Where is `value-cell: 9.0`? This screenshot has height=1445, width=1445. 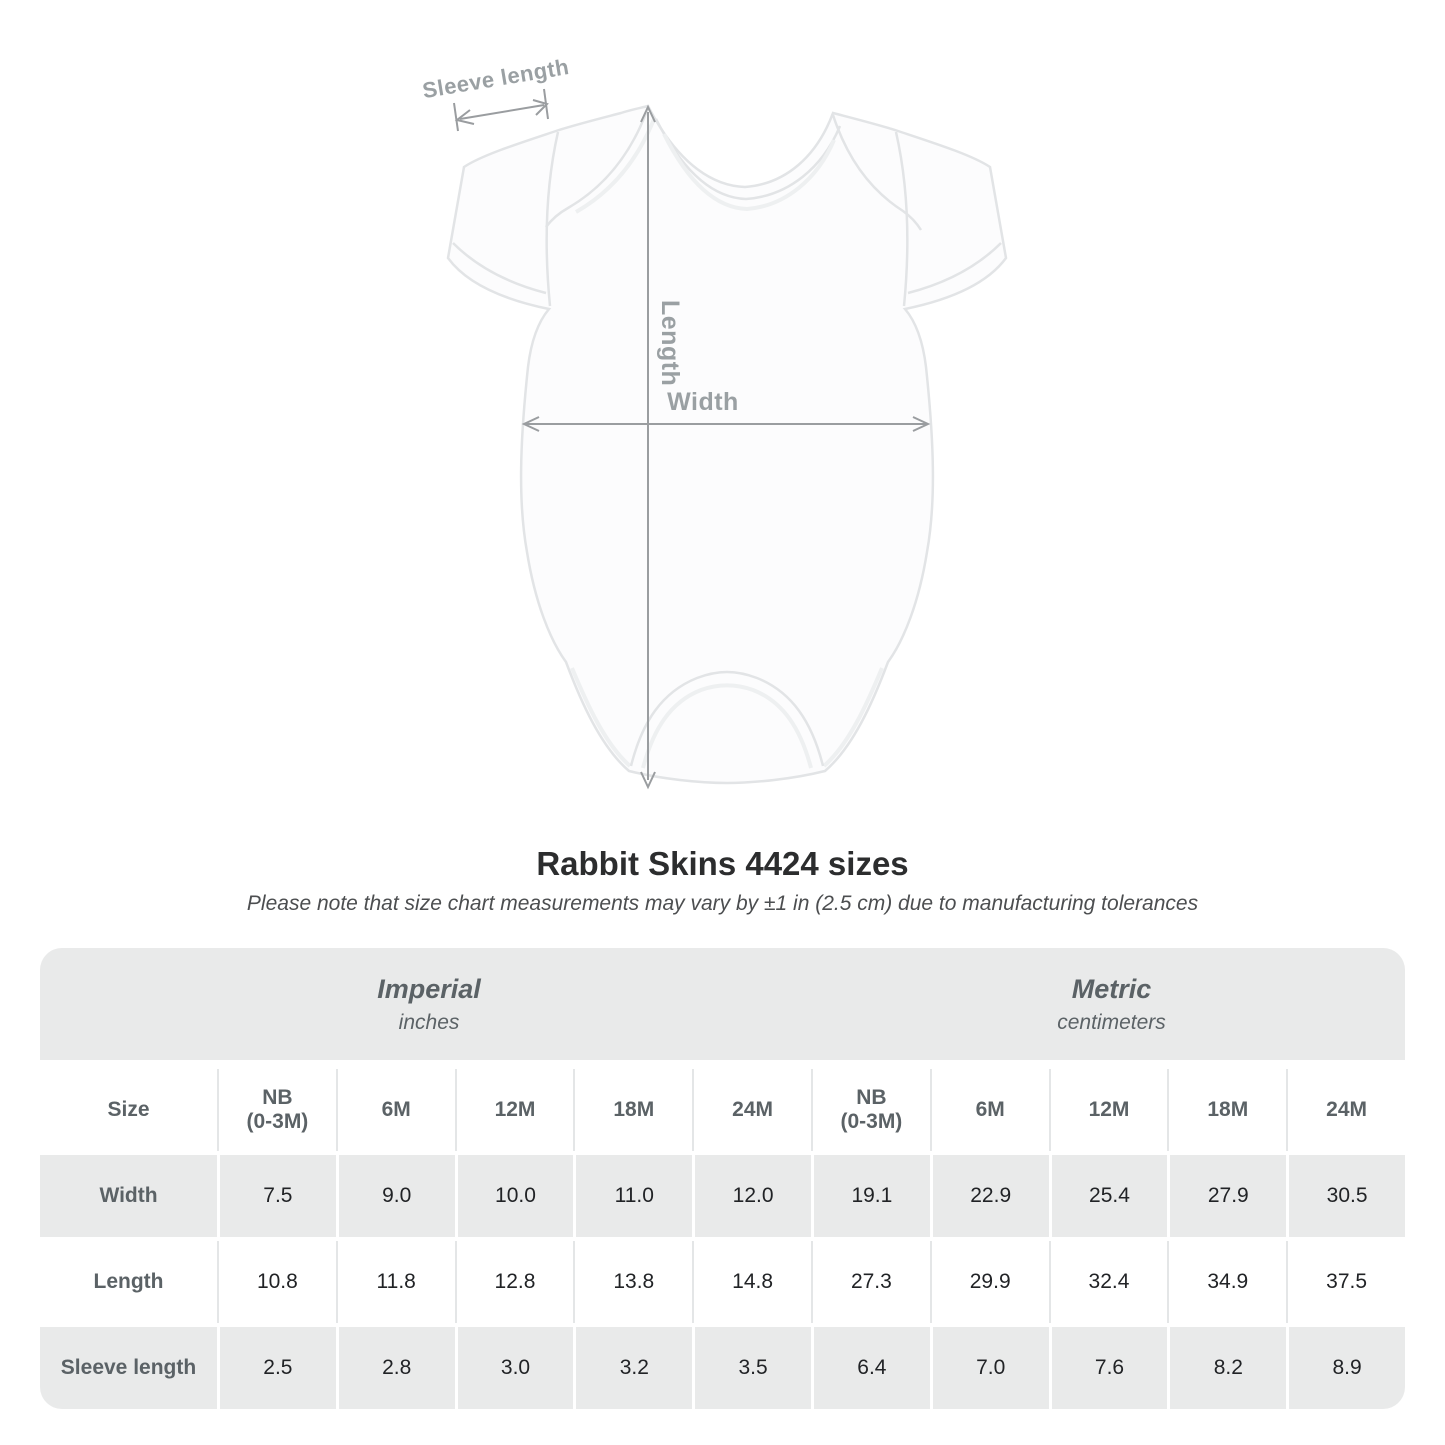
value-cell: 9.0 is located at coordinates (395, 1196).